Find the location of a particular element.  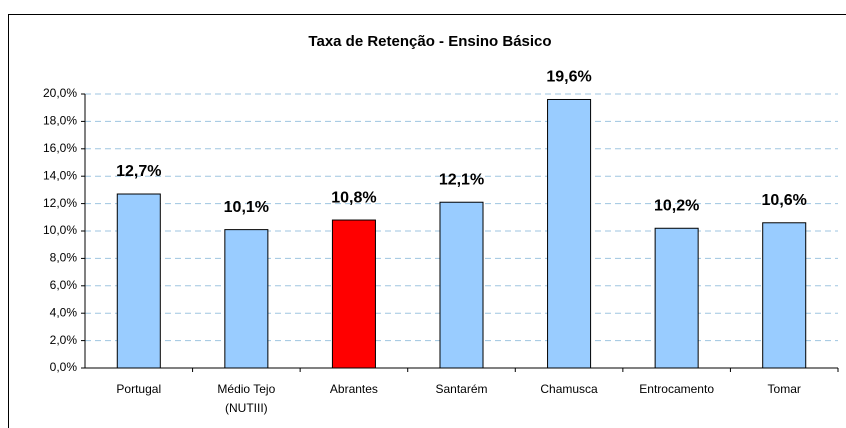

y-tick-label: 20,0% is located at coordinates (60, 93).